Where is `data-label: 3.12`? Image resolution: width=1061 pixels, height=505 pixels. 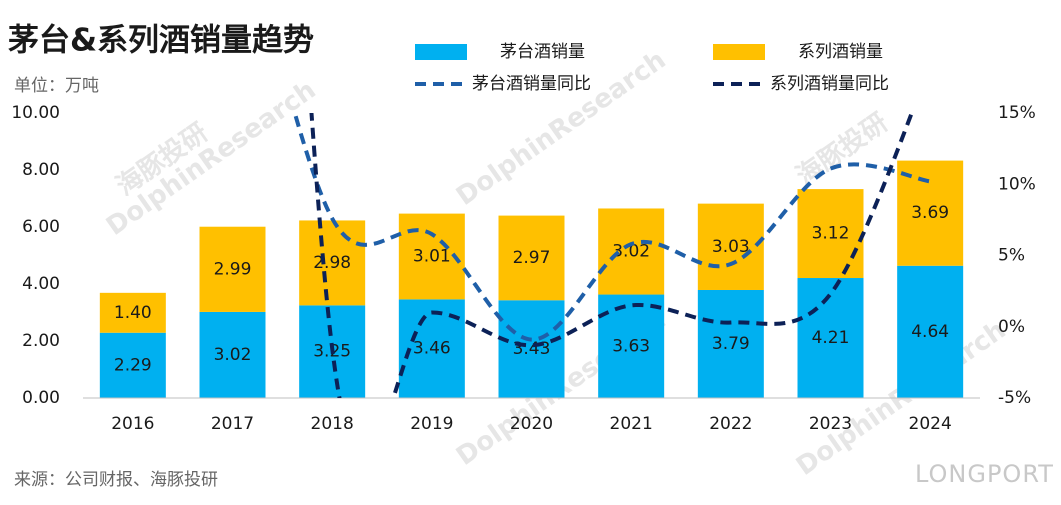
data-label: 3.12 is located at coordinates (831, 234).